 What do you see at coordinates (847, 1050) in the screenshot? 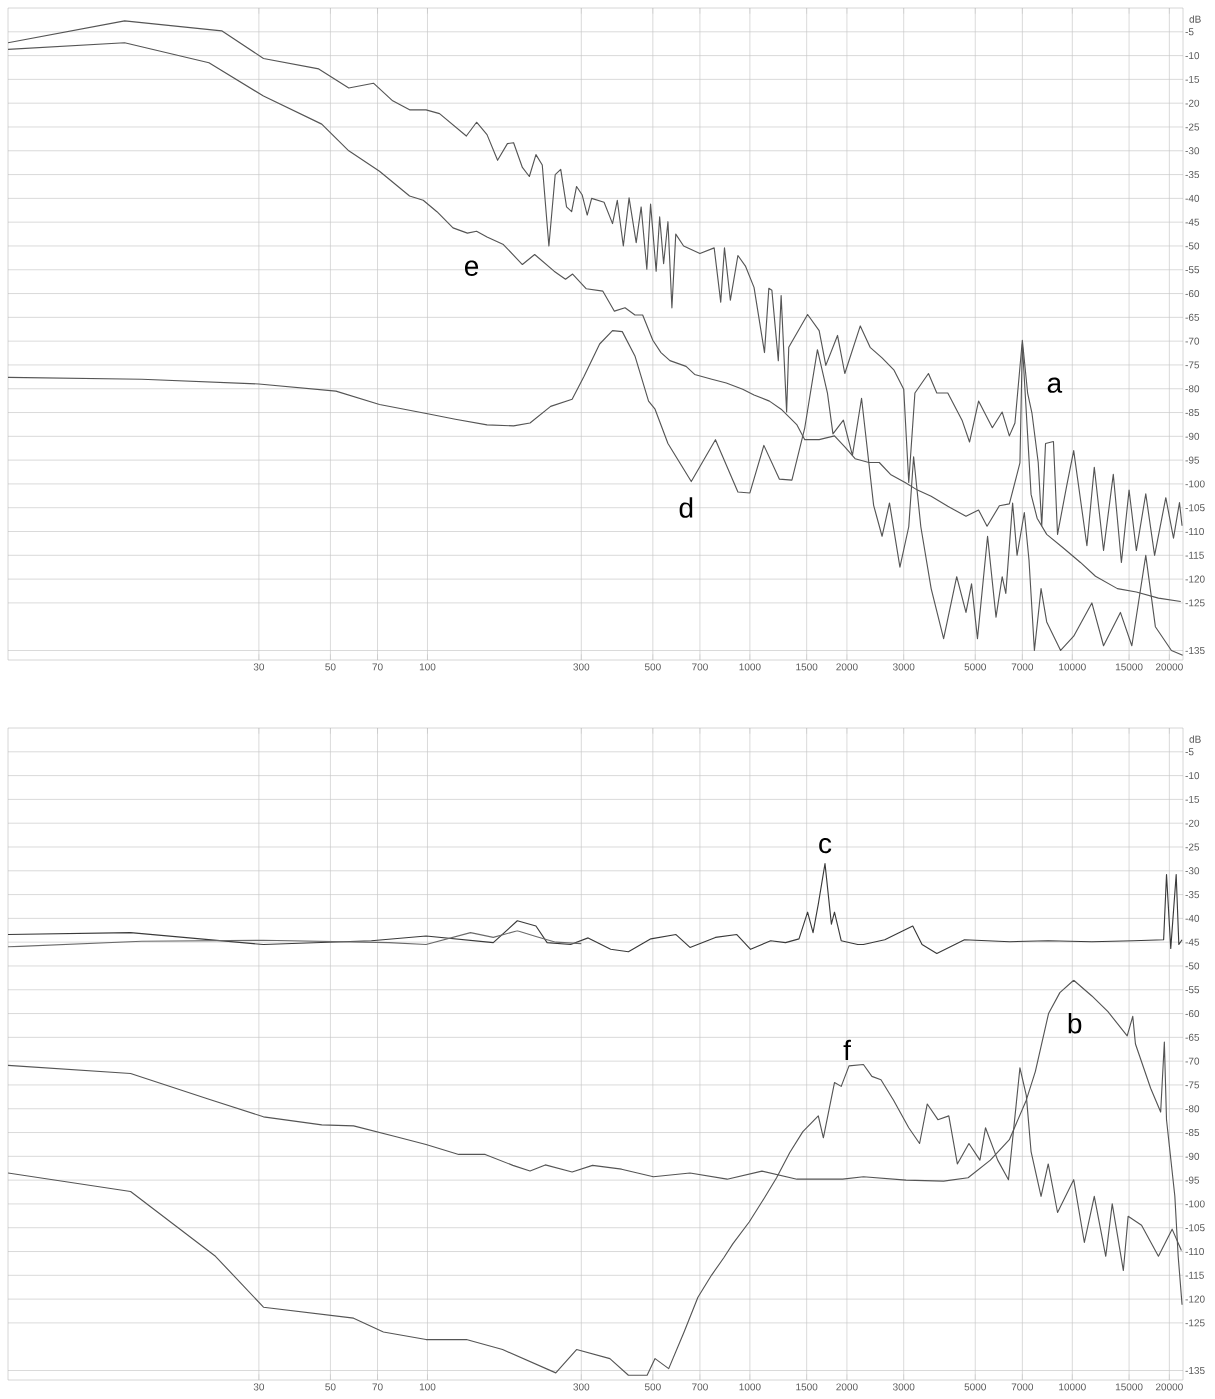
I see `annotation: f` at bounding box center [847, 1050].